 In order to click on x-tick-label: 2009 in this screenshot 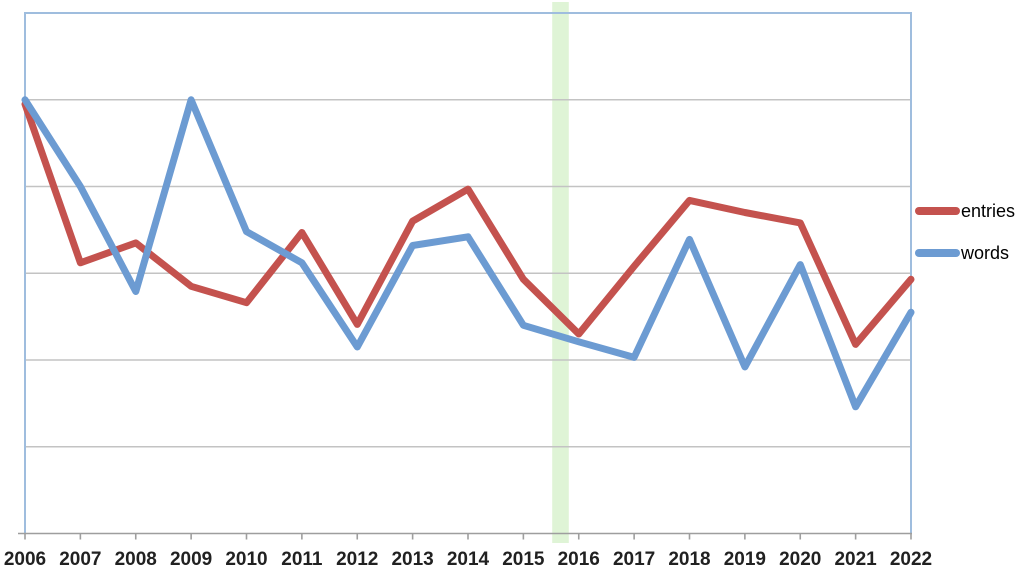, I will do `click(191, 559)`.